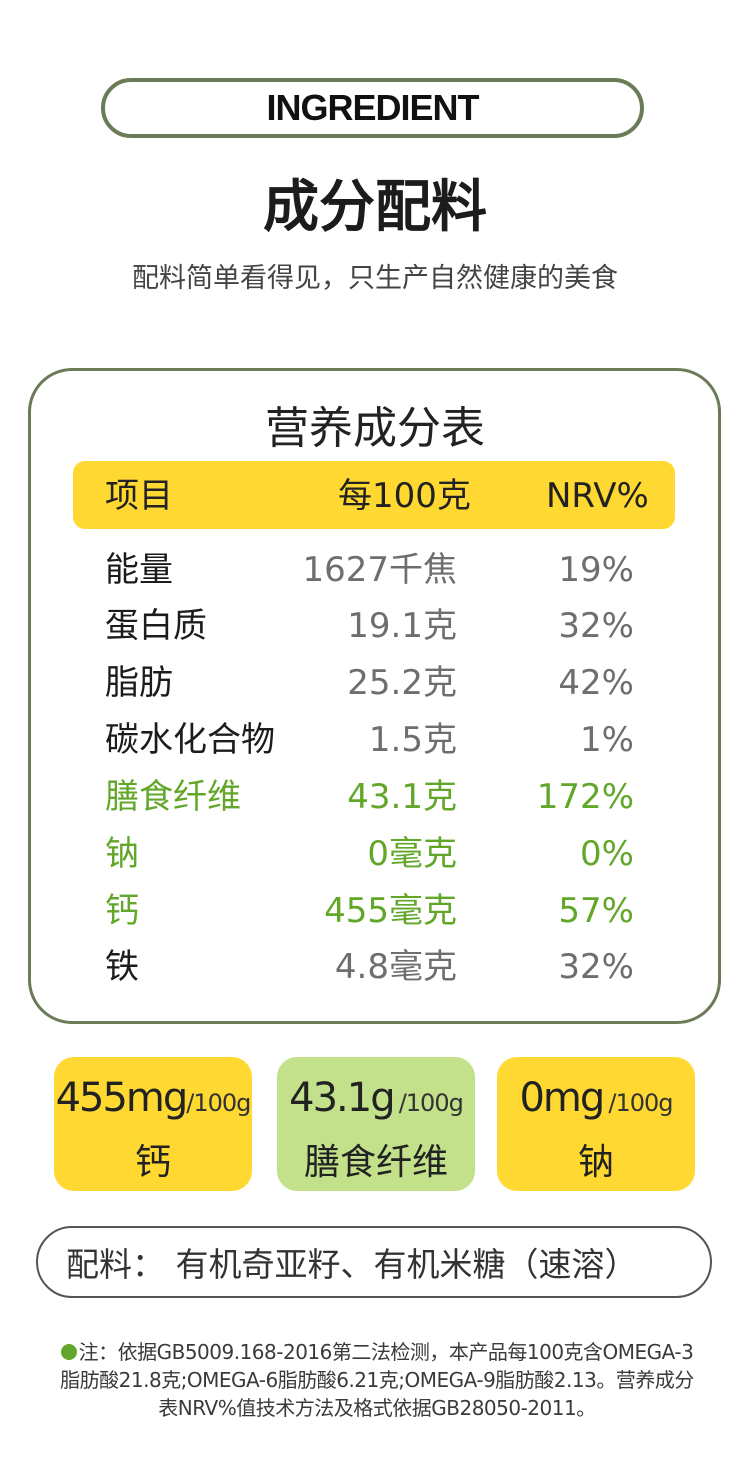 This screenshot has width=750, height=1479. I want to click on row-name: 钠, so click(122, 854).